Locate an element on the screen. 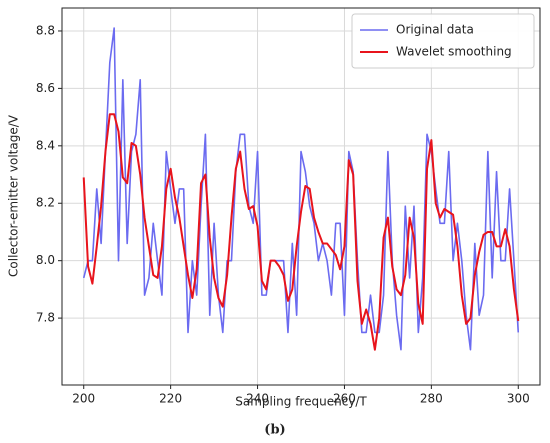 The width and height of the screenshot is (550, 443). legend-label: Wavelet smoothing is located at coordinates (454, 52).